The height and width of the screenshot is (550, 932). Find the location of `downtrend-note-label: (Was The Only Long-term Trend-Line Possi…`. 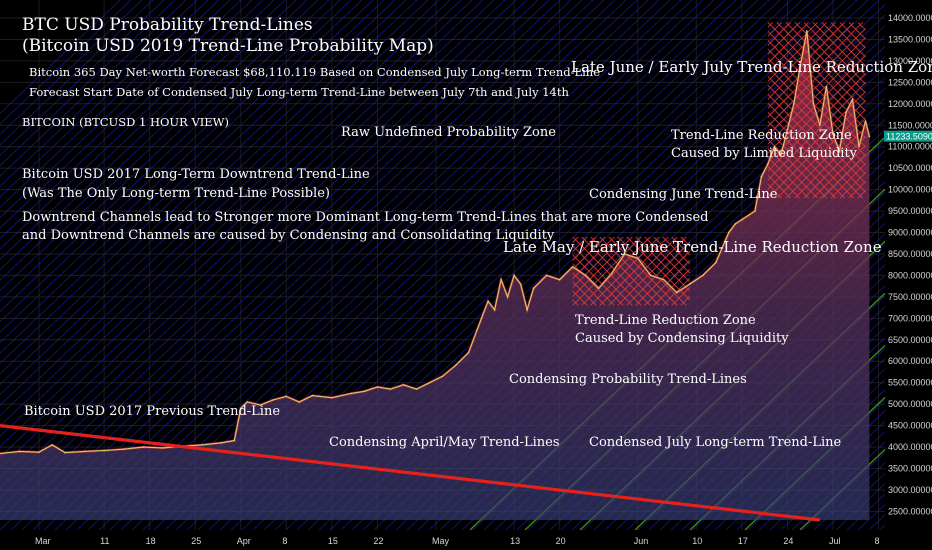

downtrend-note-label: (Was The Only Long-term Trend-Line Possi… is located at coordinates (176, 193).